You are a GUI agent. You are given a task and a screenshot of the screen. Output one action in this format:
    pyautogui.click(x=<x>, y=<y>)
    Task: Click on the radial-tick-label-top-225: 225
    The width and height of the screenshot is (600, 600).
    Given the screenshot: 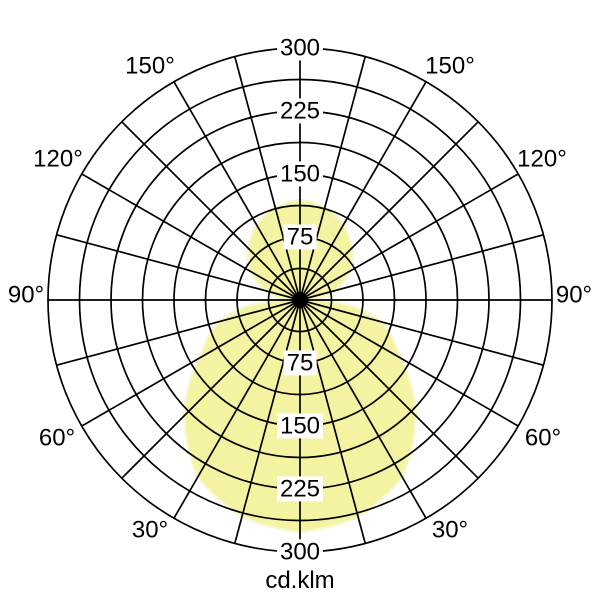 What is the action you would take?
    pyautogui.click(x=300, y=111)
    